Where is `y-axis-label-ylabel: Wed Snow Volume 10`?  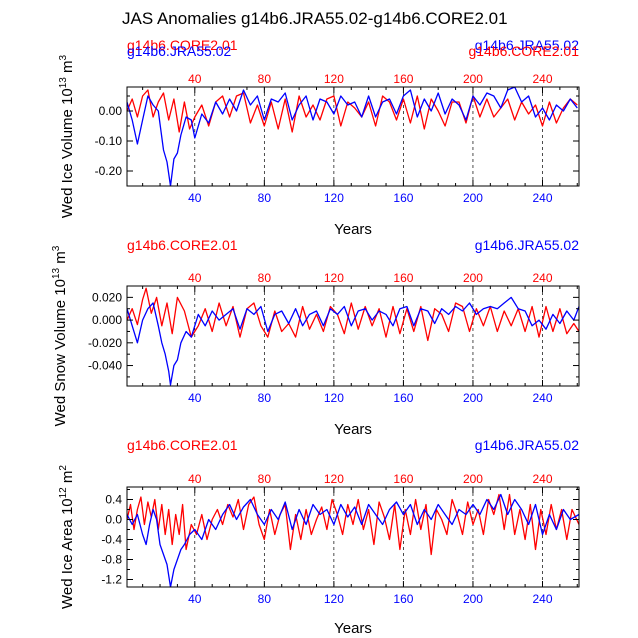 y-axis-label-ylabel: Wed Snow Volume 10 is located at coordinates (60, 352).